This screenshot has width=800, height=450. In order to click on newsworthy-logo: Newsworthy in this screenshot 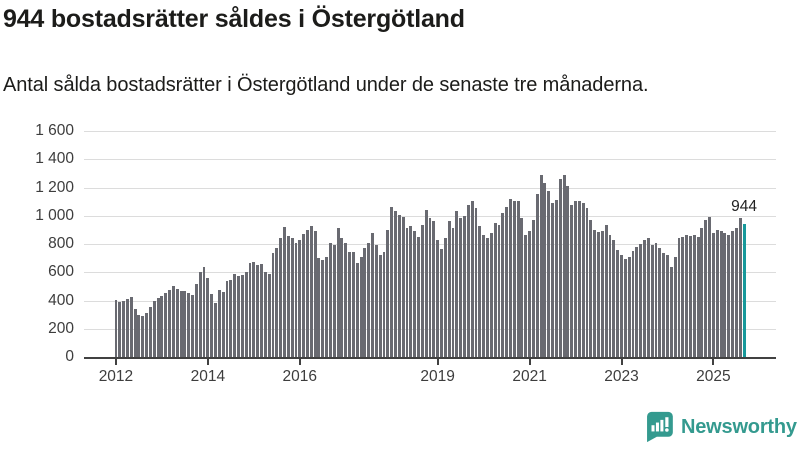, I will do `click(721, 427)`.